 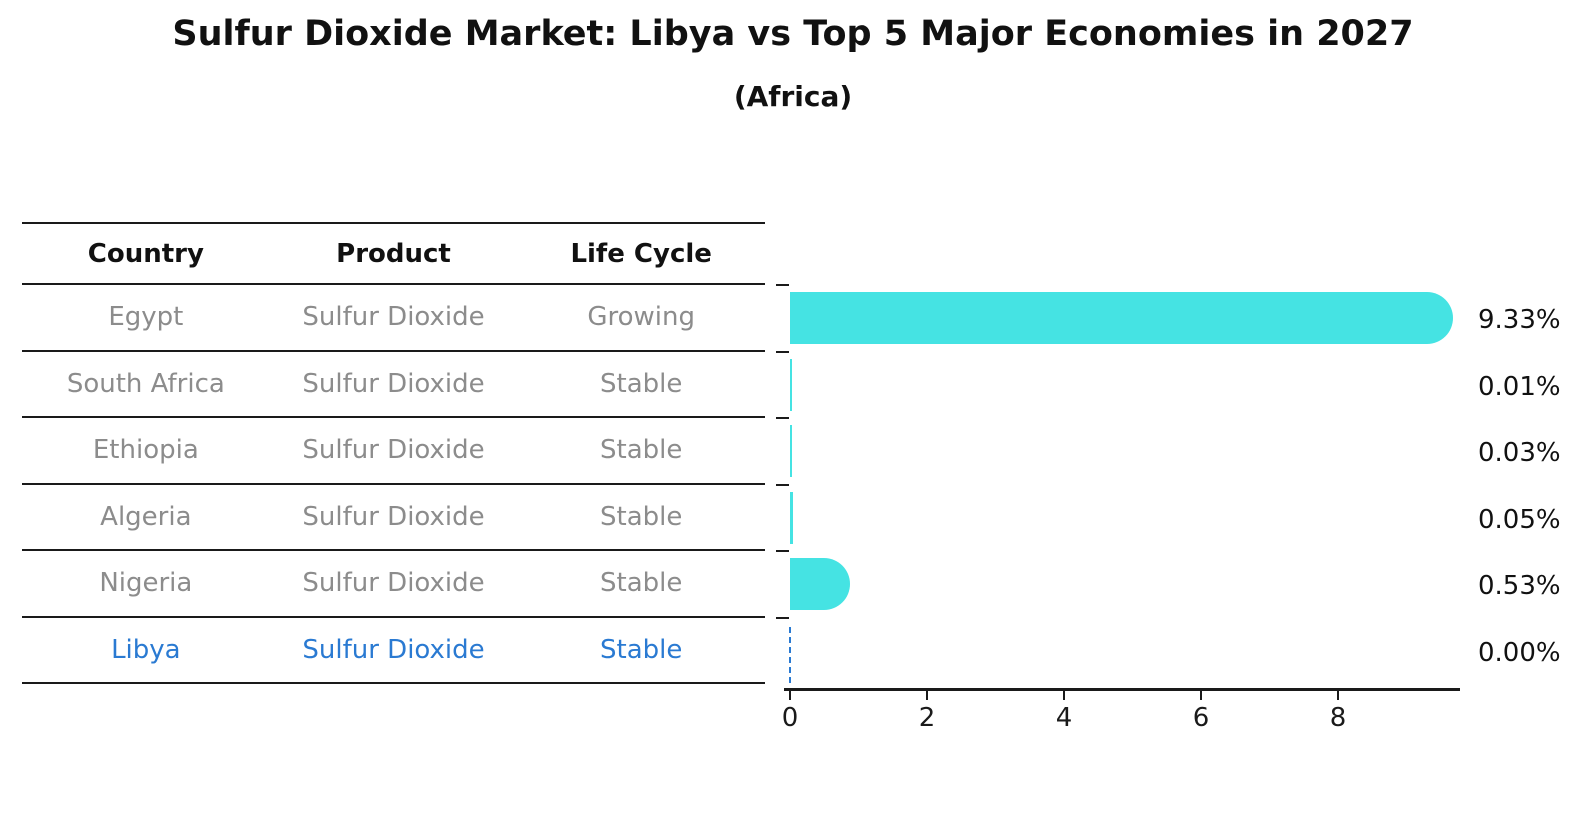 I want to click on cell-country: Libya, so click(x=146, y=649).